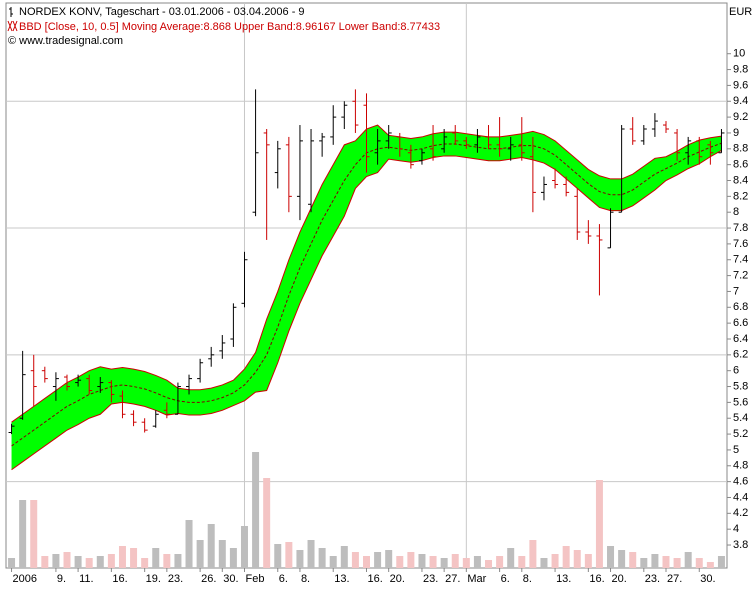  What do you see at coordinates (740, 386) in the screenshot?
I see `y-tick-label: 5.8` at bounding box center [740, 386].